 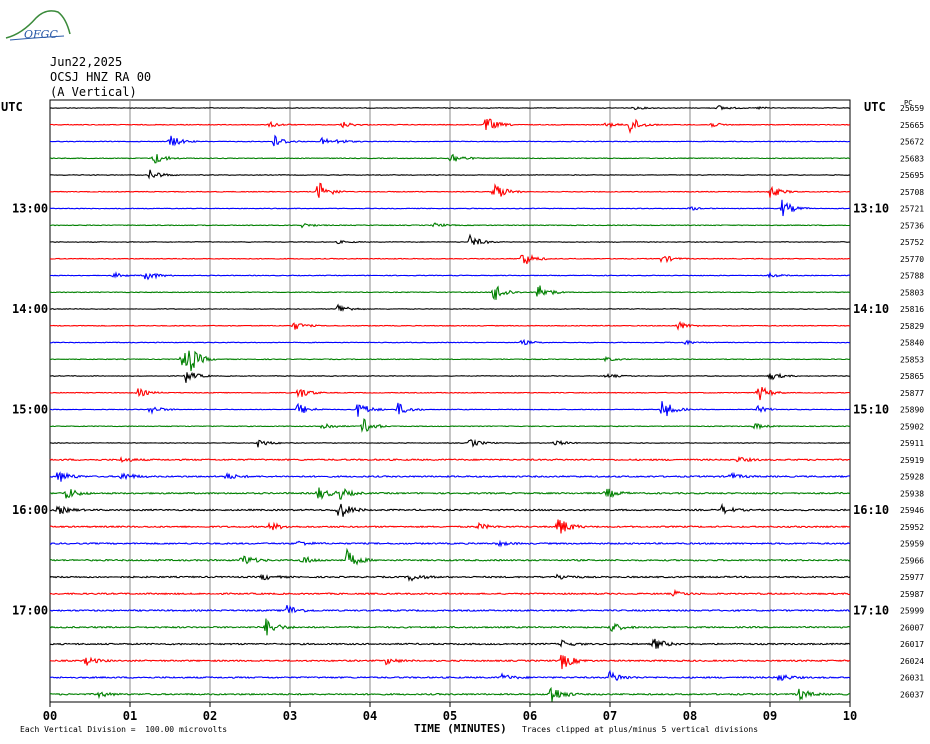 I want to click on x-tick-label: 10, so click(x=850, y=716).